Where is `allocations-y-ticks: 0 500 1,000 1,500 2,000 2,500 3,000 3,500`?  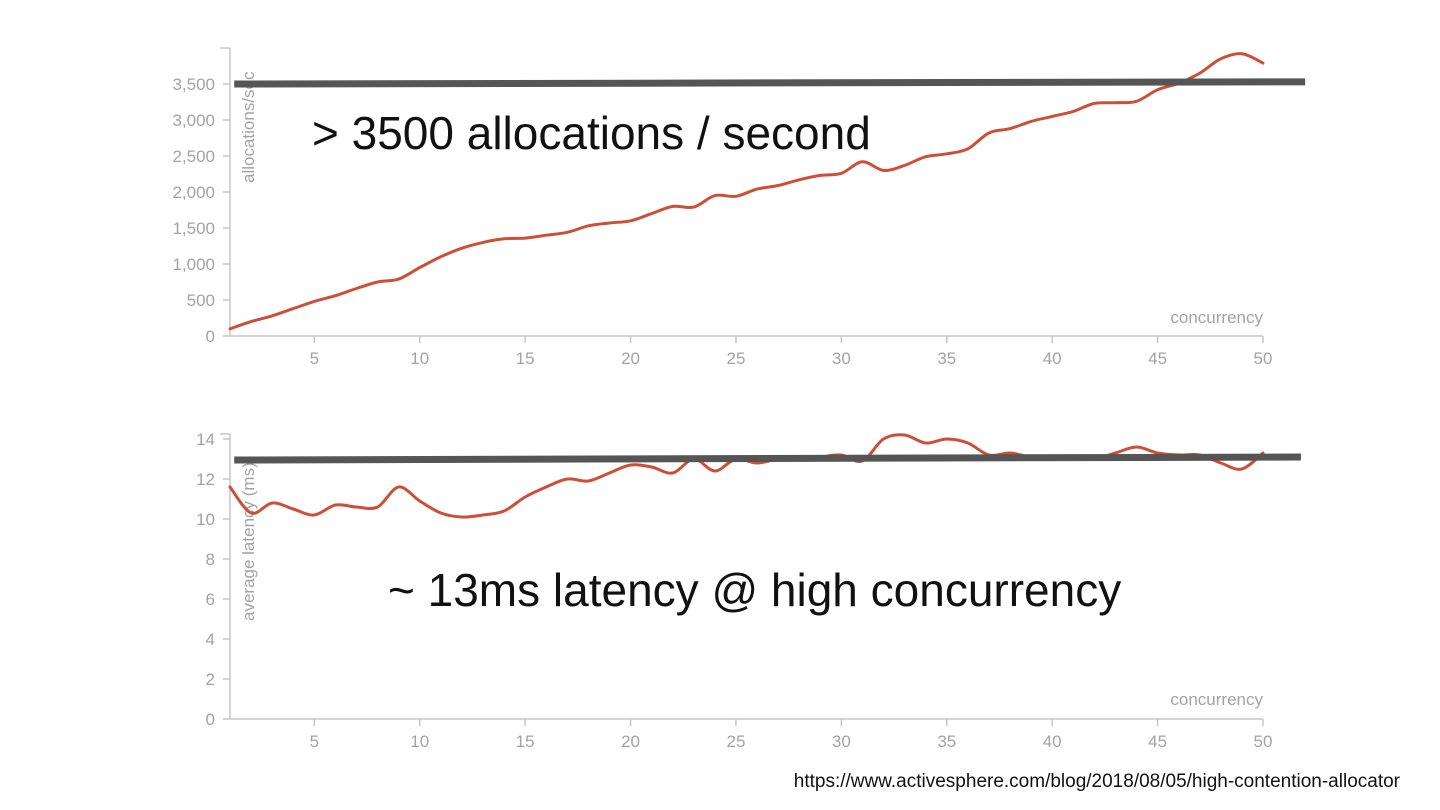 allocations-y-ticks: 0 500 1,000 1,500 2,000 2,500 3,000 3,500 is located at coordinates (201, 196).